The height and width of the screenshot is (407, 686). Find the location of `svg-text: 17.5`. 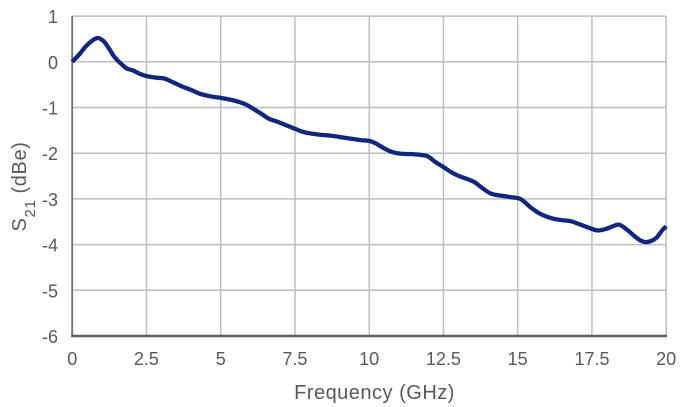

svg-text: 17.5 is located at coordinates (591, 359).